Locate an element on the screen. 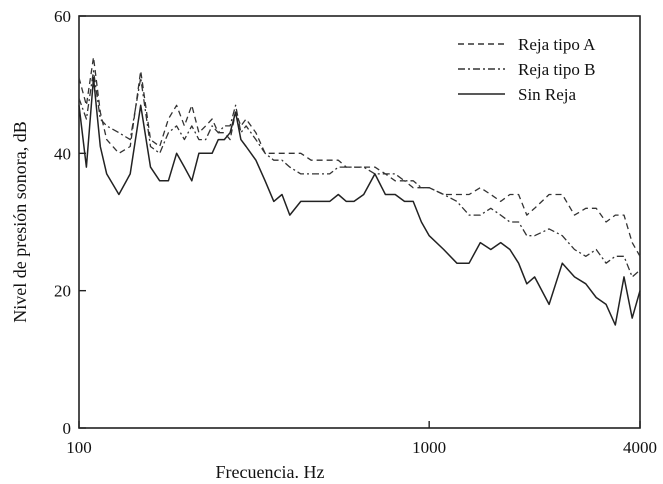 This screenshot has height=484, width=663. legend: Reja tipo A Reja tipo B Sin Reja is located at coordinates (527, 69).